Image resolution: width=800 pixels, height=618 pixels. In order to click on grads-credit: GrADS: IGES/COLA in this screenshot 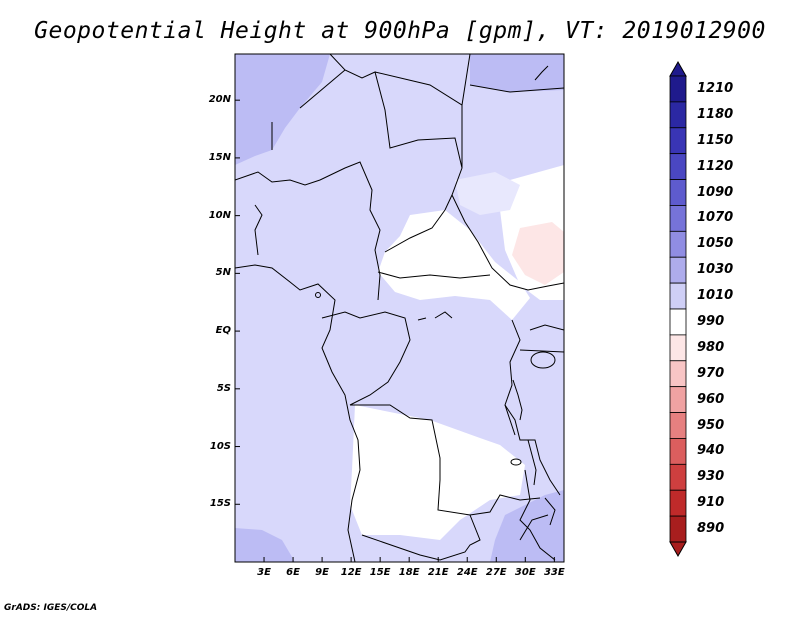, I will do `click(51, 608)`.